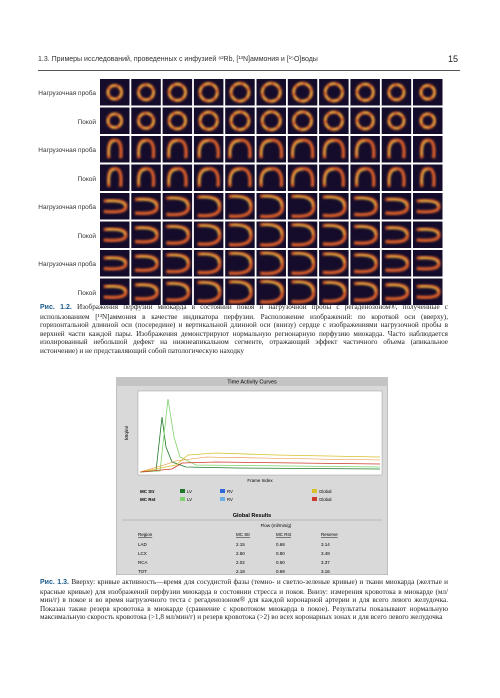  What do you see at coordinates (249, 70) in the screenshot?
I see `header-rule` at bounding box center [249, 70].